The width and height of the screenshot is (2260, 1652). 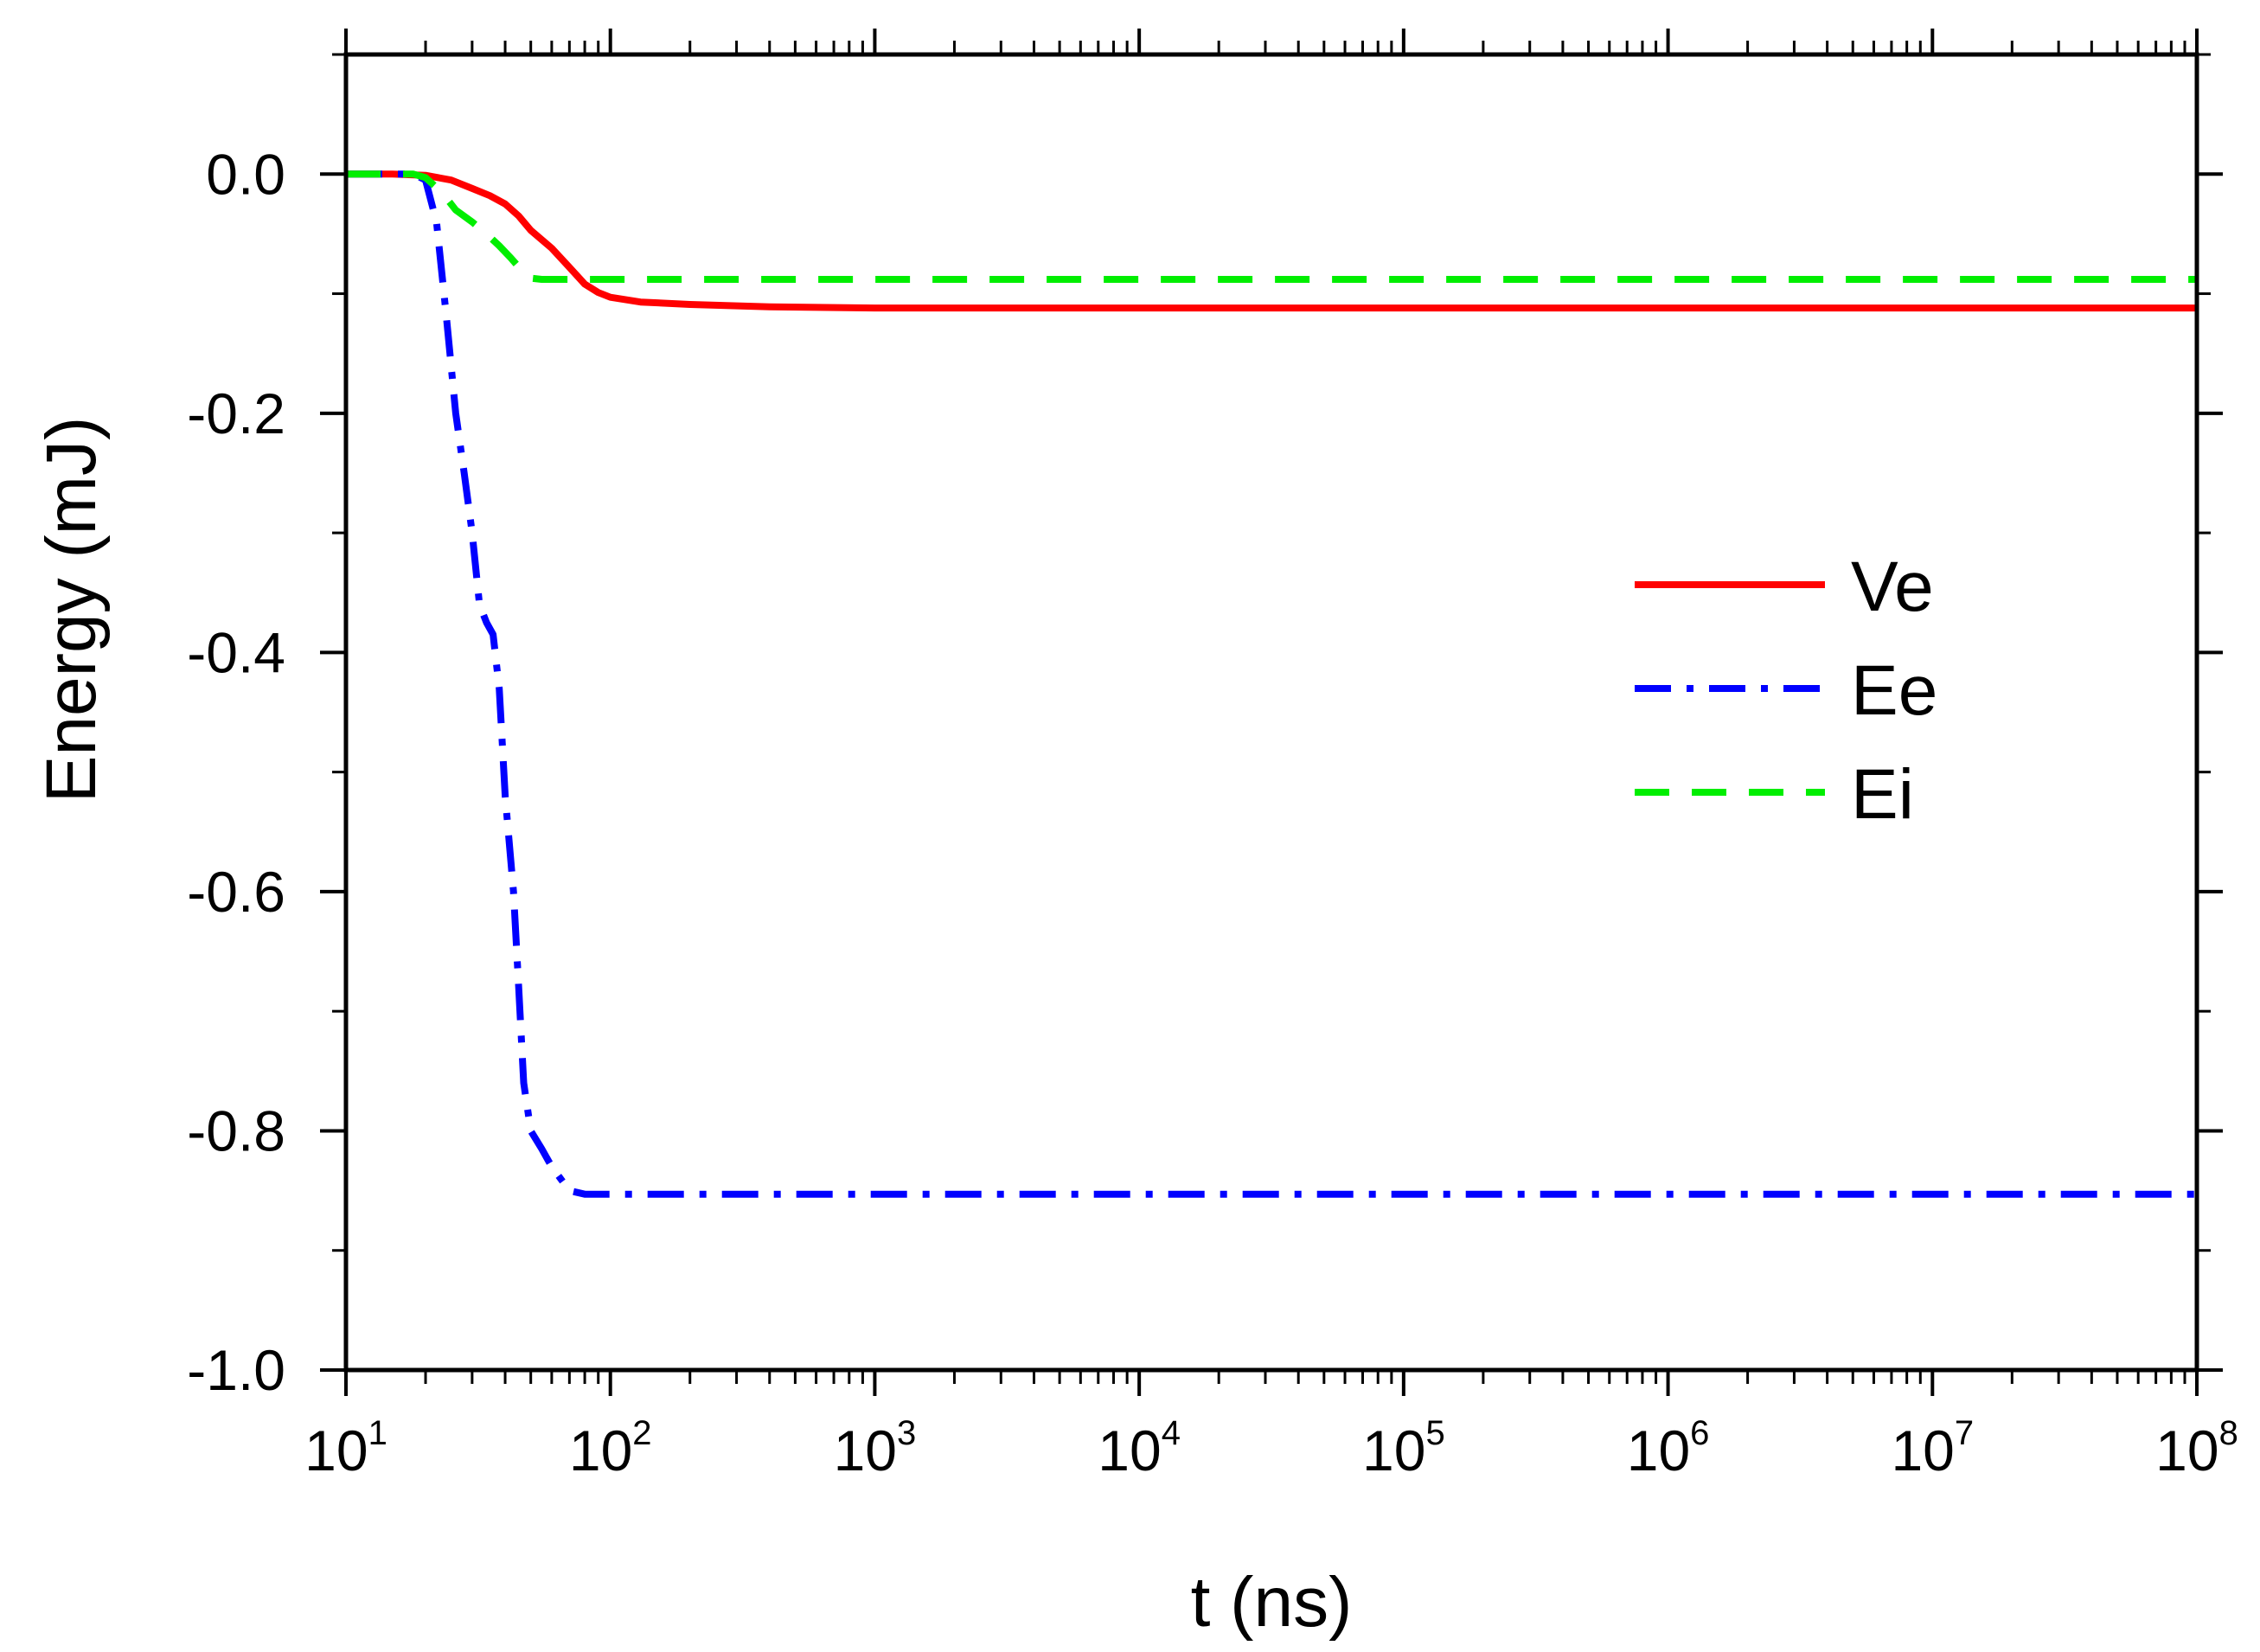 I want to click on y-tick-label: -0.2, so click(x=236, y=413).